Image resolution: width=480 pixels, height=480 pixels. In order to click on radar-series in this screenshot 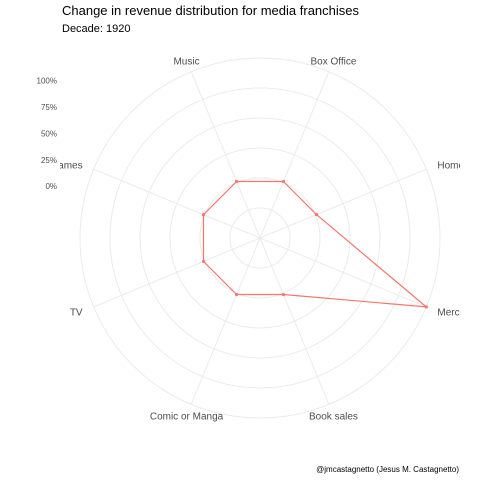, I will do `click(315, 244)`.